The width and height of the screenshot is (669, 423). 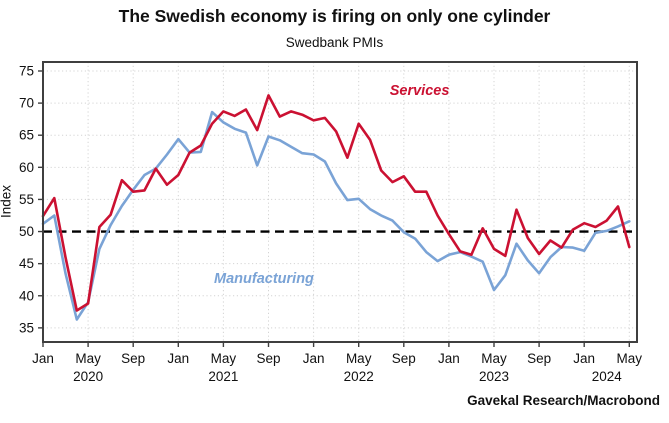 What do you see at coordinates (607, 376) in the screenshot?
I see `x-year-label: 2024` at bounding box center [607, 376].